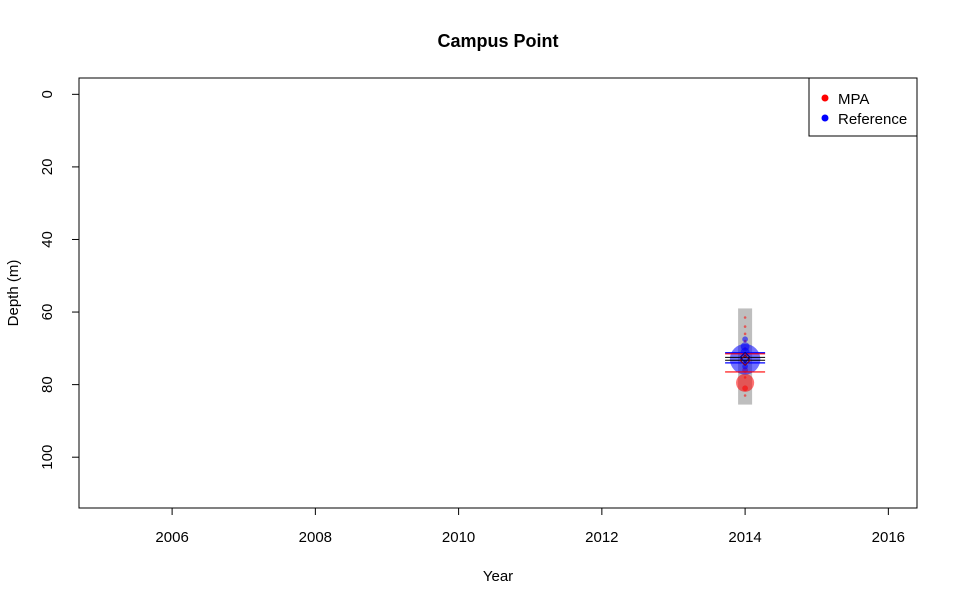 This screenshot has height=606, width=958. I want to click on y-tick-label: 80, so click(47, 384).